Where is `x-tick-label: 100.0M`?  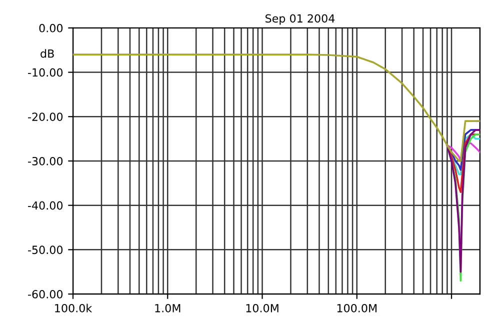
x-tick-label: 100.0M is located at coordinates (356, 308).